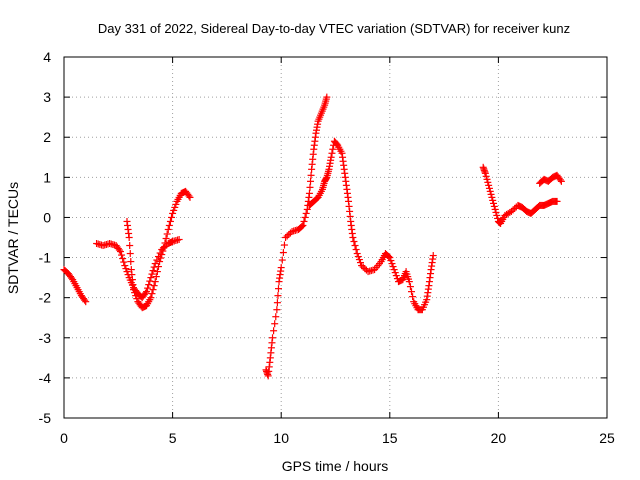 Image resolution: width=640 pixels, height=480 pixels. I want to click on y-tick-label: 1, so click(47, 177).